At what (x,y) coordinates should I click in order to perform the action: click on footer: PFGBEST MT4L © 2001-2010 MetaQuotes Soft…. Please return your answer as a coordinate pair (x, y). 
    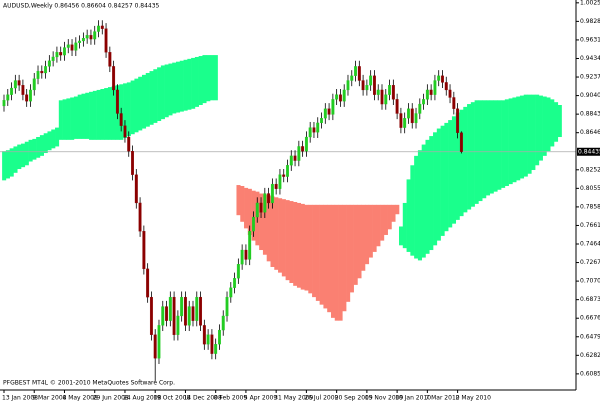
    Looking at the image, I should click on (89, 383).